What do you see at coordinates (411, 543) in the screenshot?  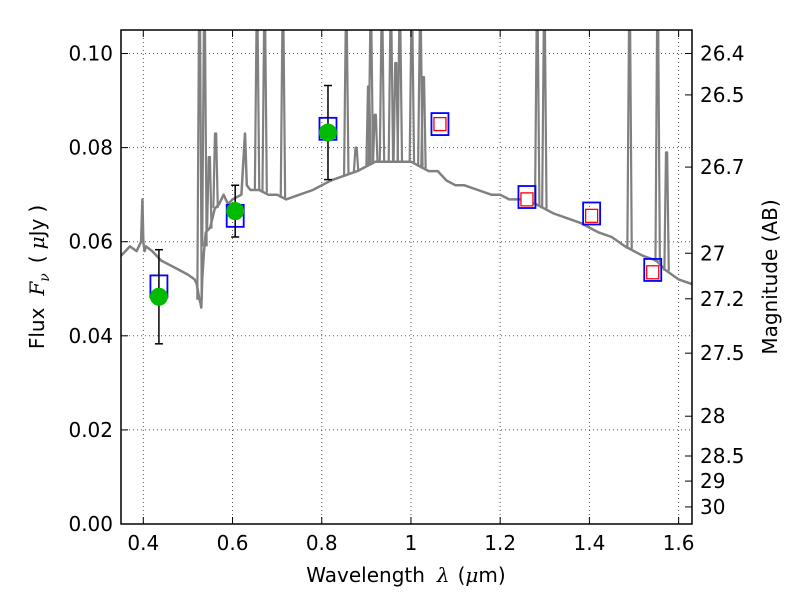 I see `x-tick-label: 1` at bounding box center [411, 543].